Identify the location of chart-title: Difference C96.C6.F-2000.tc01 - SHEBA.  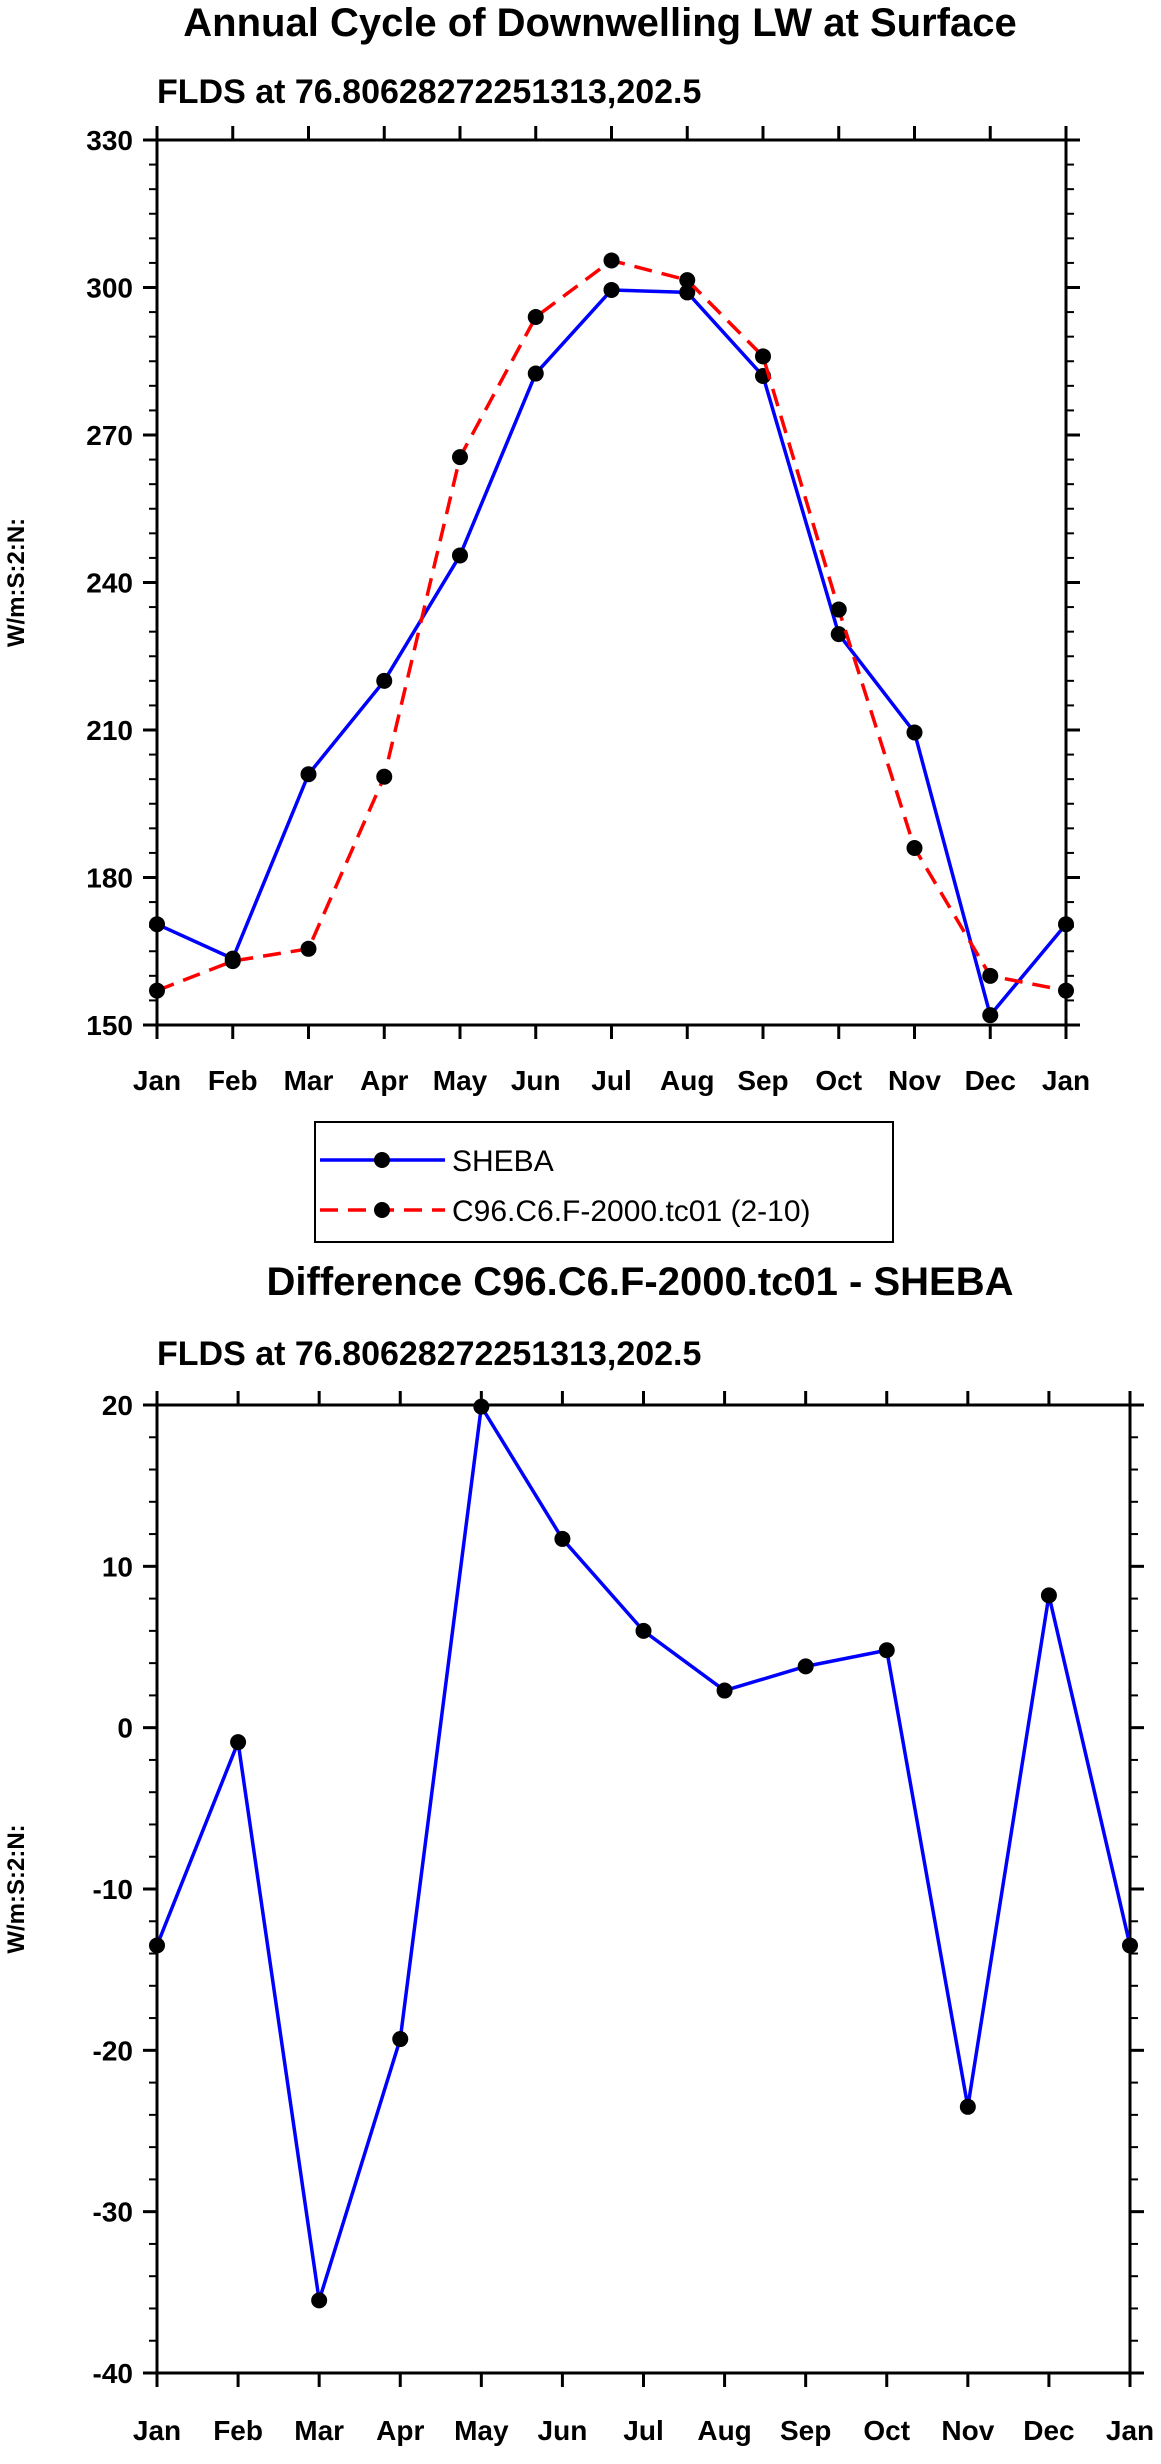
(640, 1282).